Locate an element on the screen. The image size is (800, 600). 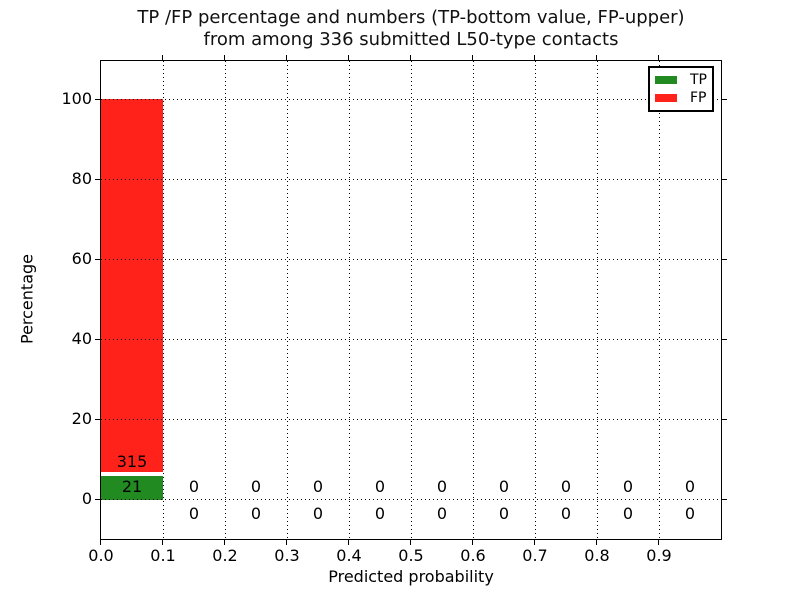
legend-label-tp: TP is located at coordinates (698, 80).